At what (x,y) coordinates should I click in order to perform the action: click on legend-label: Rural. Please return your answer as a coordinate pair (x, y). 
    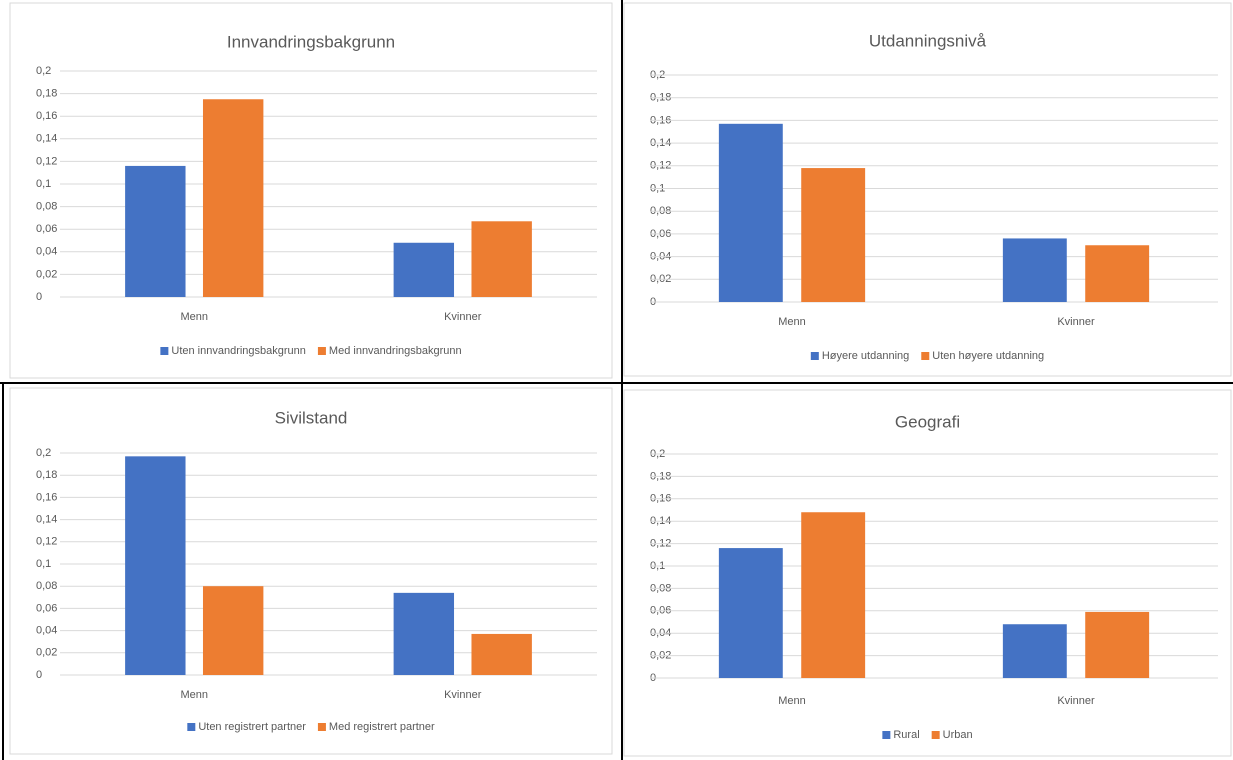
    Looking at the image, I should click on (906, 735).